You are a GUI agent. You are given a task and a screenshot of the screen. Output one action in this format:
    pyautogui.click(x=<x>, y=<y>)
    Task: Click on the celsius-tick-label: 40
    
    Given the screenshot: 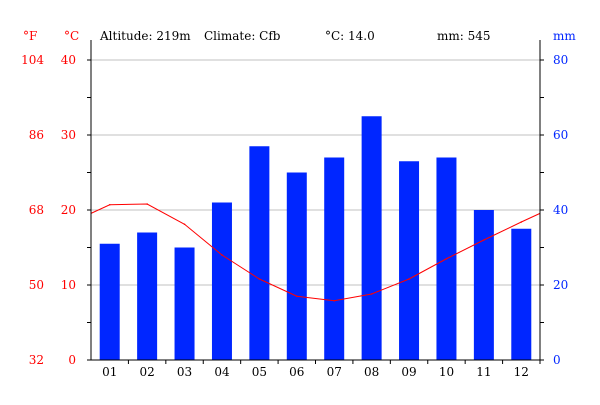 What is the action you would take?
    pyautogui.click(x=68, y=60)
    